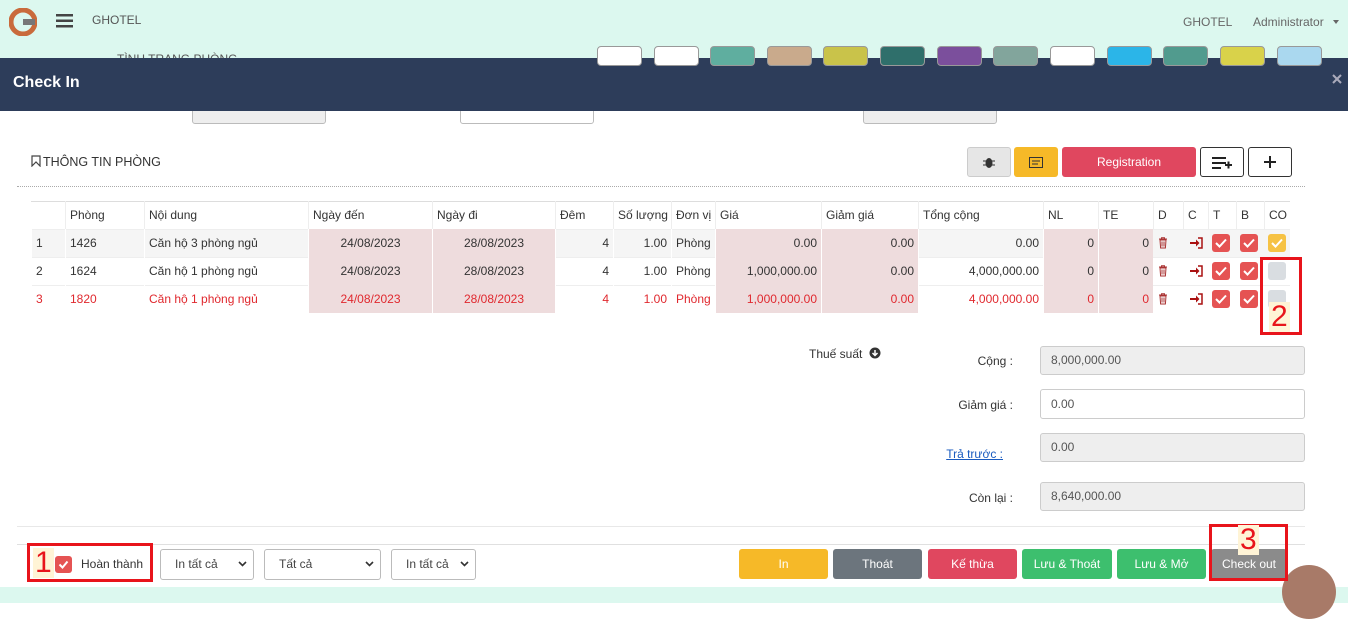  What do you see at coordinates (768, 271) in the screenshot?
I see `table-cell: 1,000,000.00` at bounding box center [768, 271].